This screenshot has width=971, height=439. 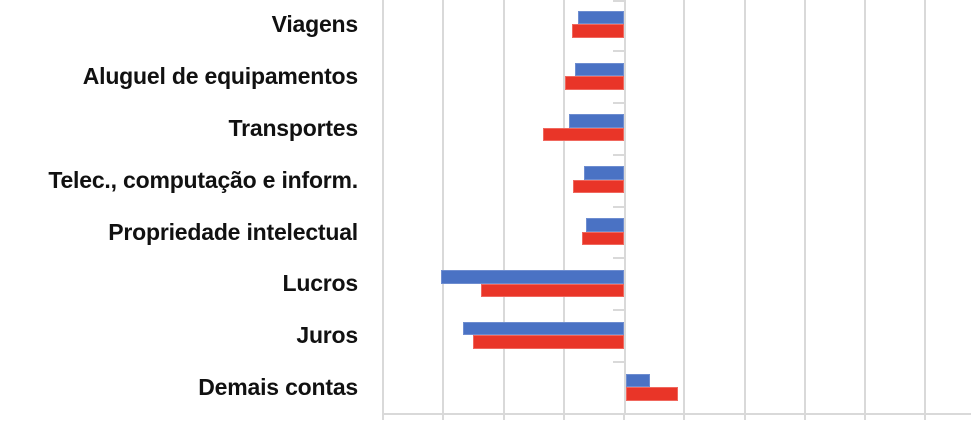 I want to click on category-label: Juros, so click(x=327, y=335).